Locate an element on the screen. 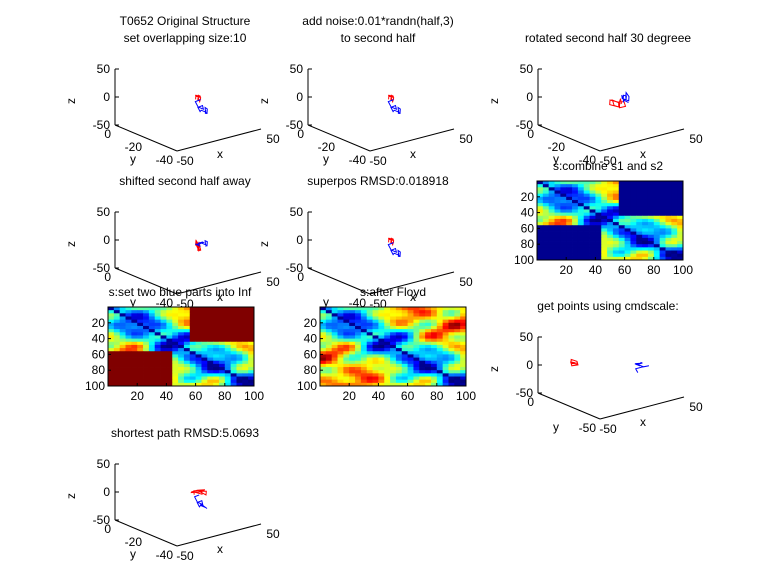 This screenshot has width=768, height=576. panel-subtitle: to second half is located at coordinates (378, 38).